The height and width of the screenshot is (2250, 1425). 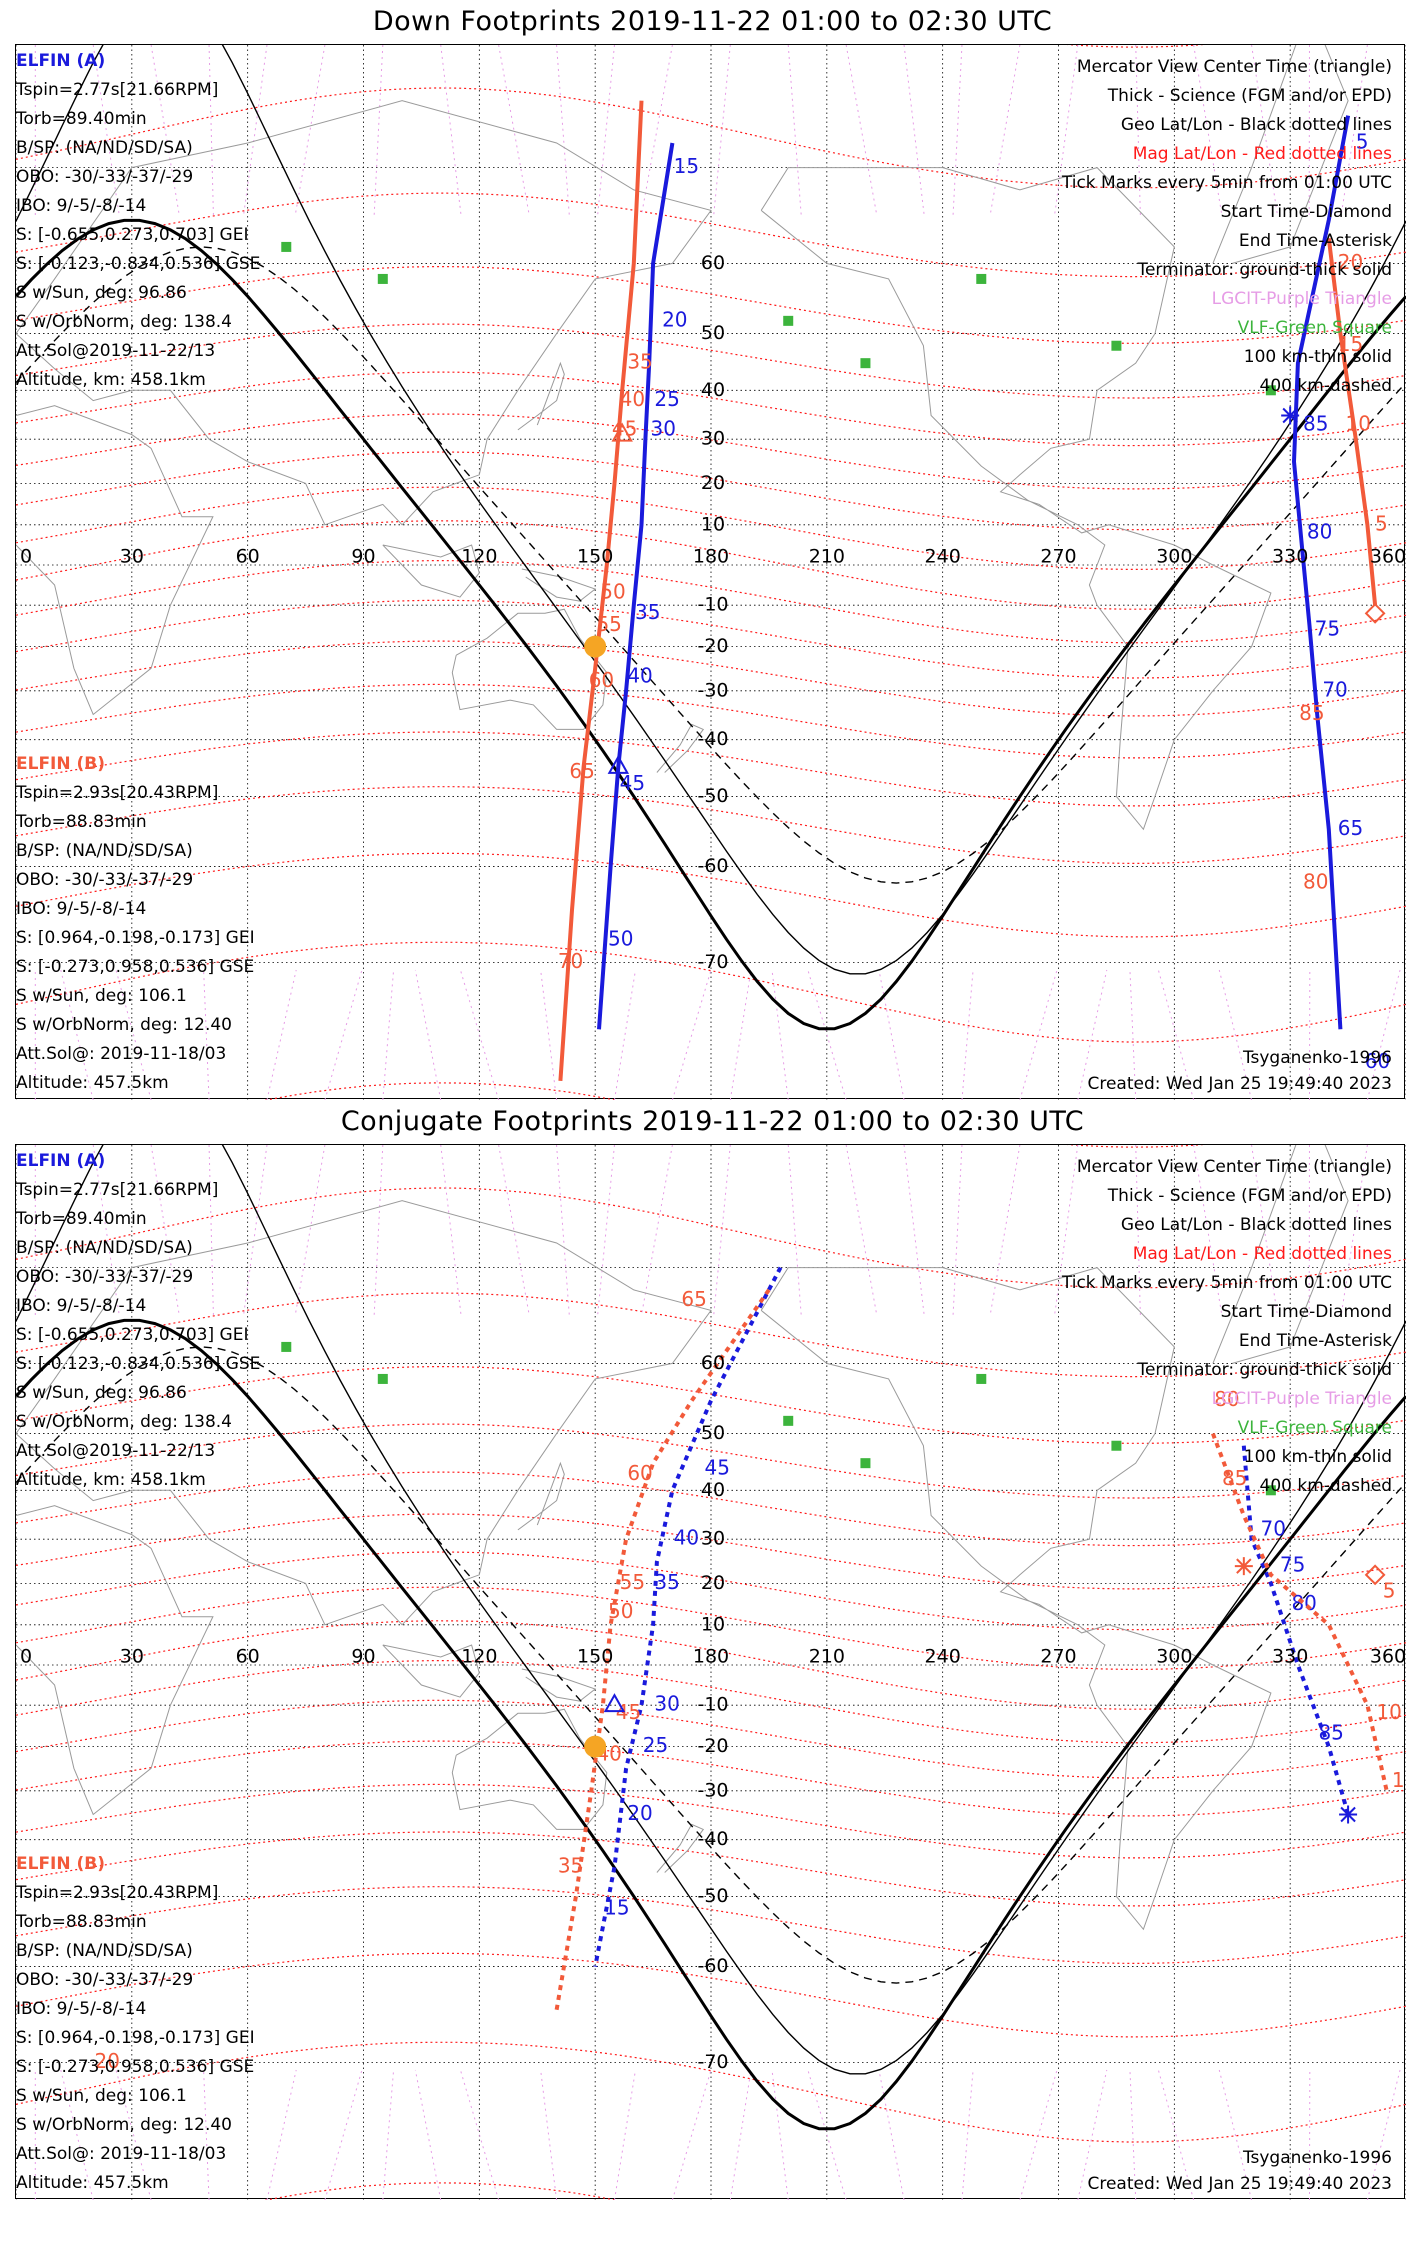 What do you see at coordinates (117, 1893) in the screenshot?
I see `info-line: Tspin=2.93s[20.43RPM]` at bounding box center [117, 1893].